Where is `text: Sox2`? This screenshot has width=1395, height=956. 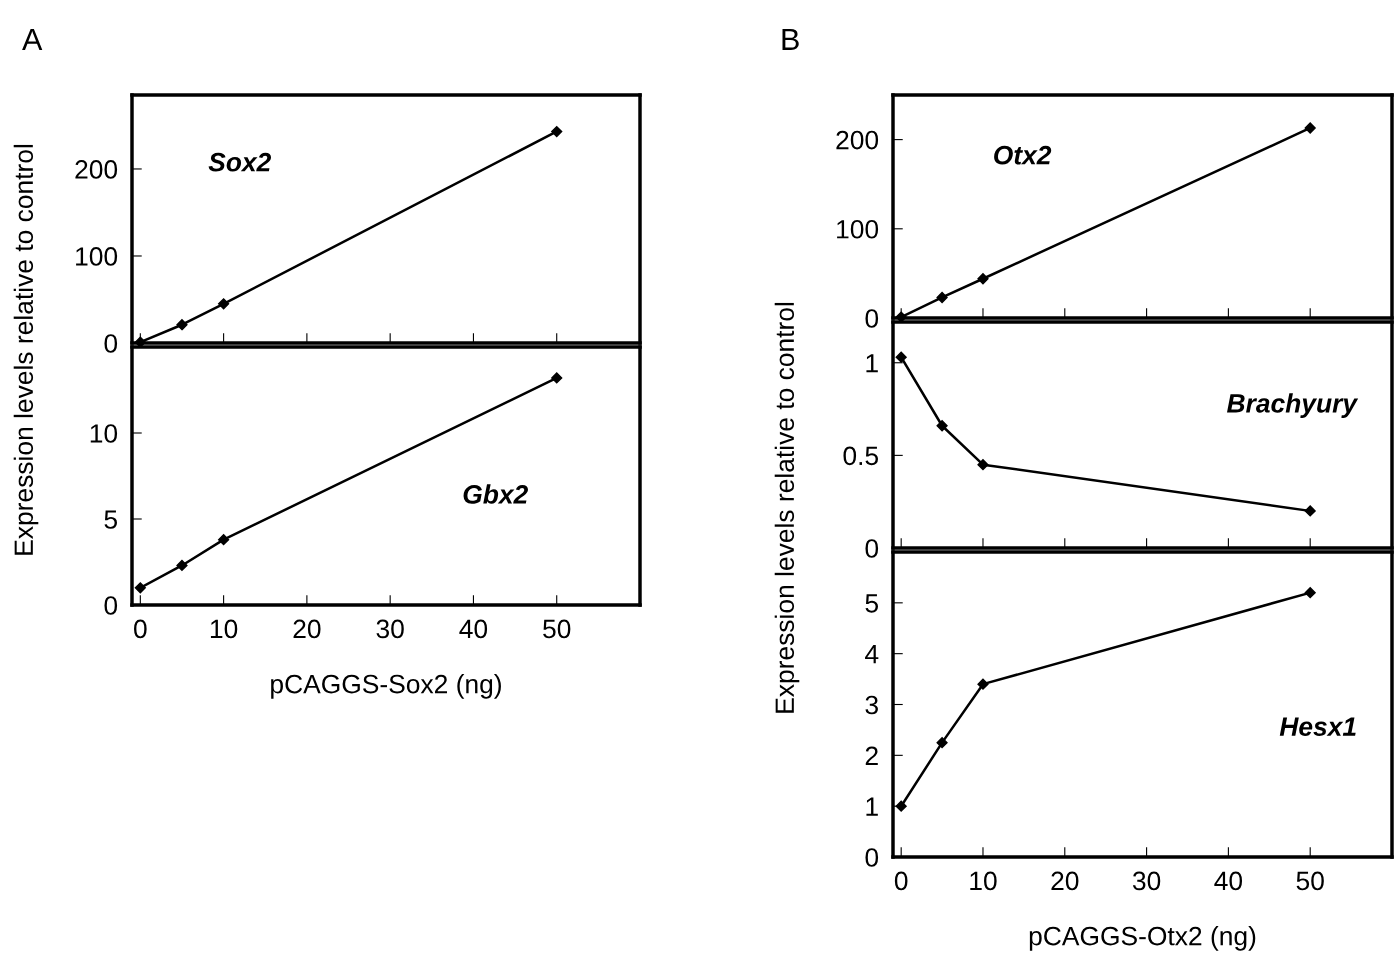 text: Sox2 is located at coordinates (239, 162).